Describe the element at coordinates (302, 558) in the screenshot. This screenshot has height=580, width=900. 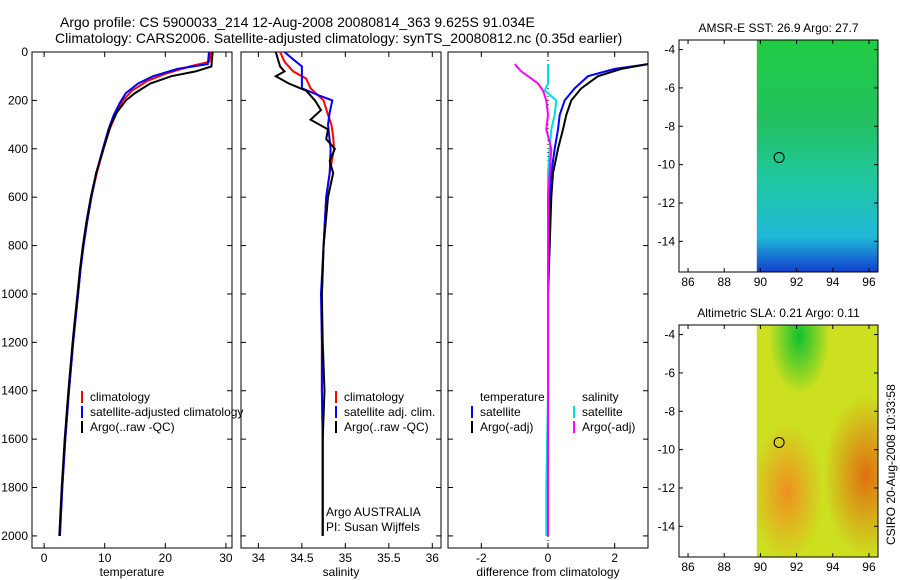
I see `salinity-xtick-label: 34.5` at that location.